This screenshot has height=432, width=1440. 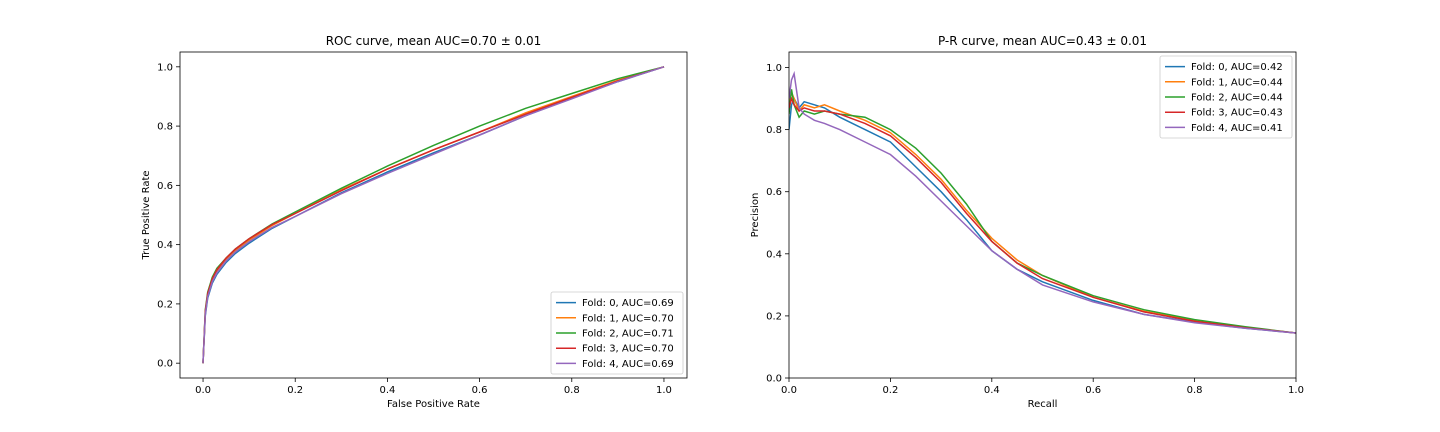 I want to click on y-axis-label: True Positive Rate, so click(x=146, y=215).